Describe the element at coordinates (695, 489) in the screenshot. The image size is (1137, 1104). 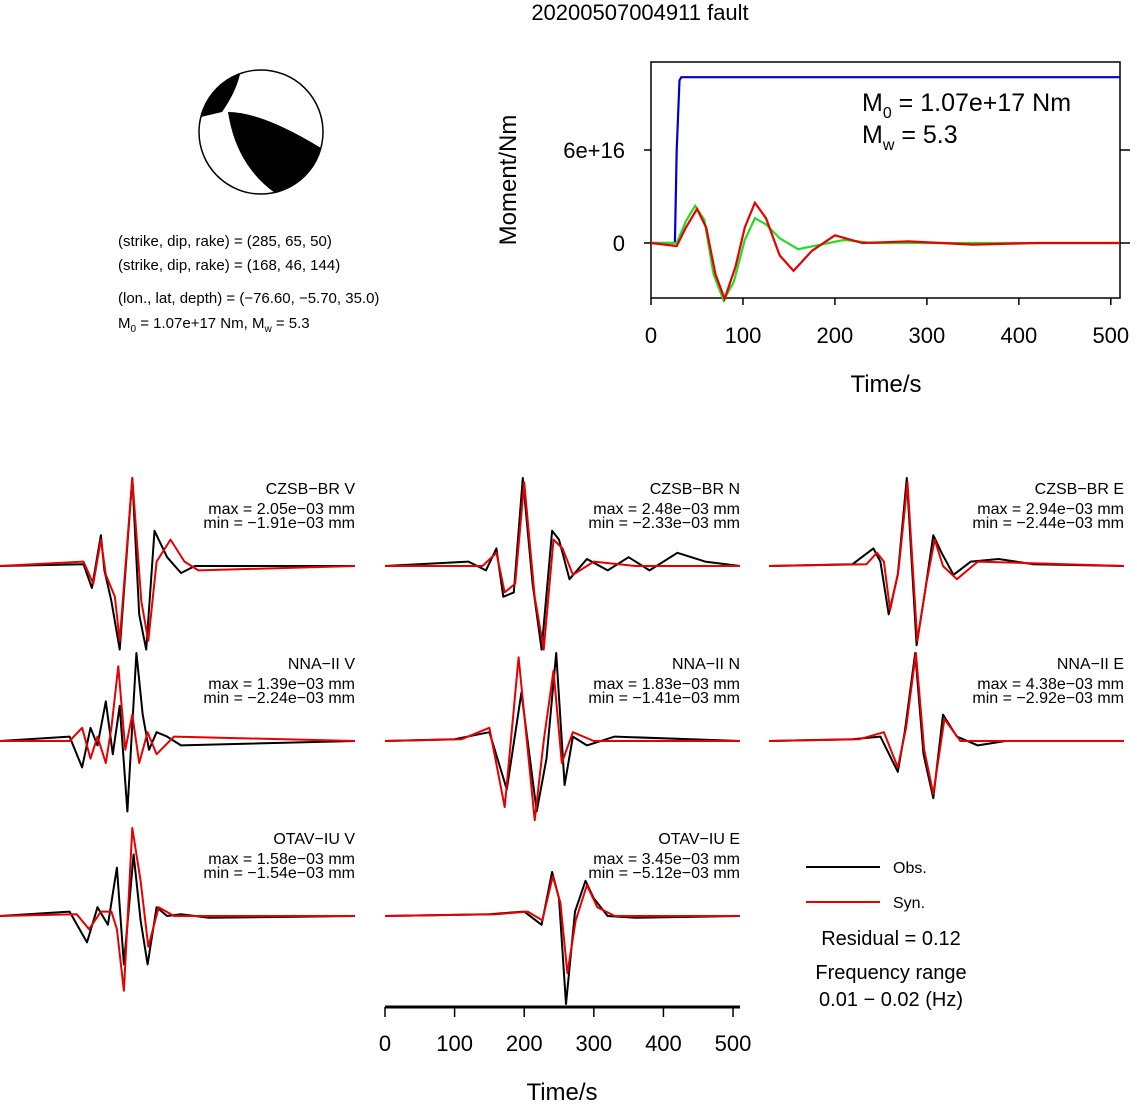
I see `station-name: CZSB−BR N` at that location.